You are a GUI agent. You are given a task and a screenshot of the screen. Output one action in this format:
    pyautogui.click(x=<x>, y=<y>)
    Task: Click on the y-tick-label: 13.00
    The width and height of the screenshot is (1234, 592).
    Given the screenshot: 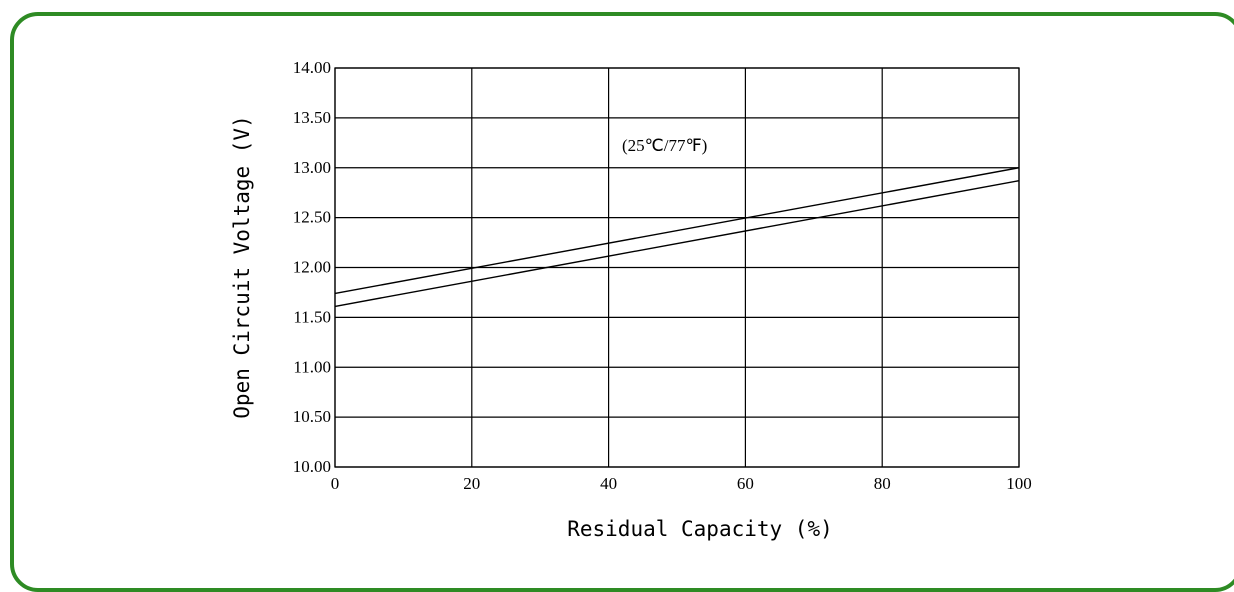 What is the action you would take?
    pyautogui.click(x=312, y=167)
    